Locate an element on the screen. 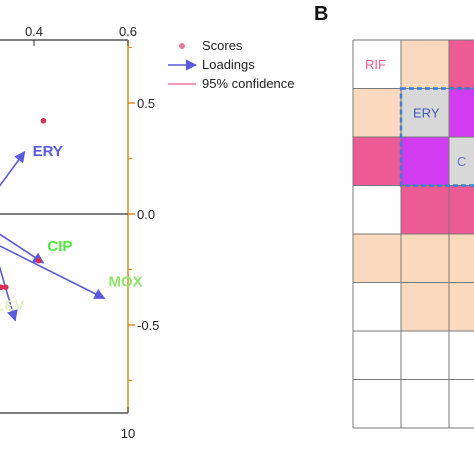 The image size is (474, 474). cell-label-rif: RIF is located at coordinates (375, 64).